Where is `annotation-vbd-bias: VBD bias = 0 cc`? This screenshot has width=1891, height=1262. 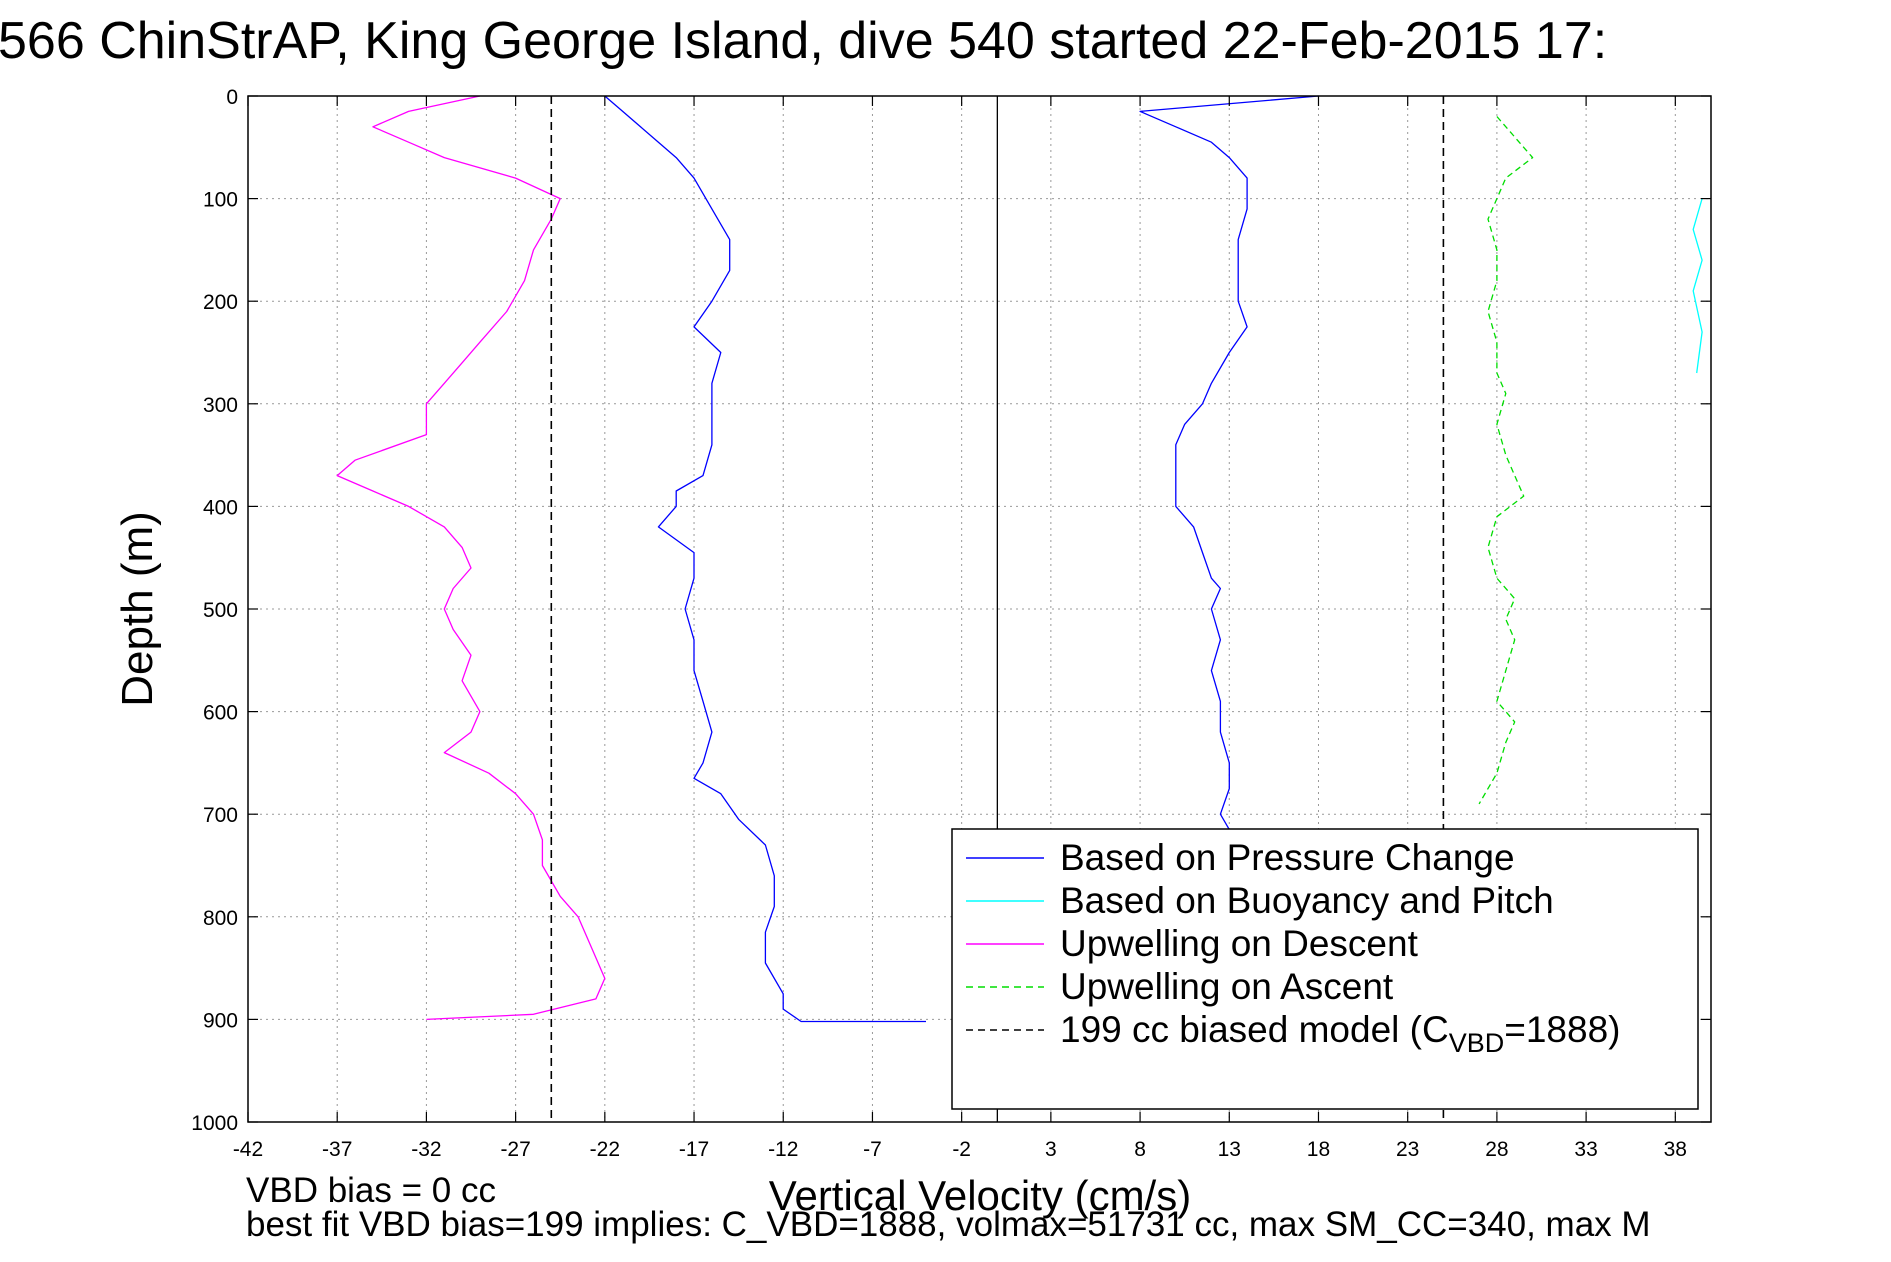
annotation-vbd-bias: VBD bias = 0 cc is located at coordinates (371, 1190).